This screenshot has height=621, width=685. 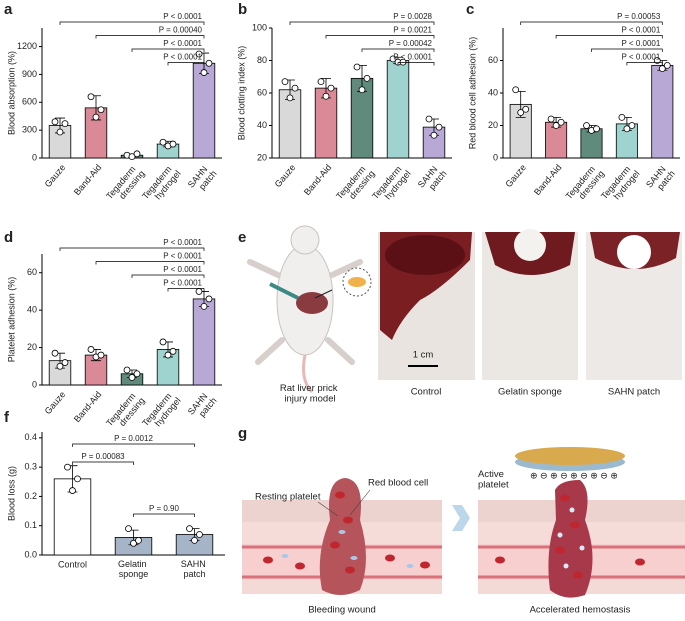 What do you see at coordinates (242, 237) in the screenshot?
I see `panel-letter: e` at bounding box center [242, 237].